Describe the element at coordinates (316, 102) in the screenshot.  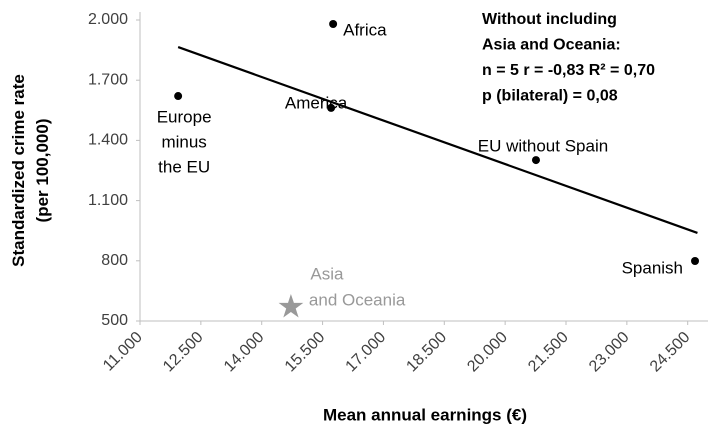
I see `point-label: America` at that location.